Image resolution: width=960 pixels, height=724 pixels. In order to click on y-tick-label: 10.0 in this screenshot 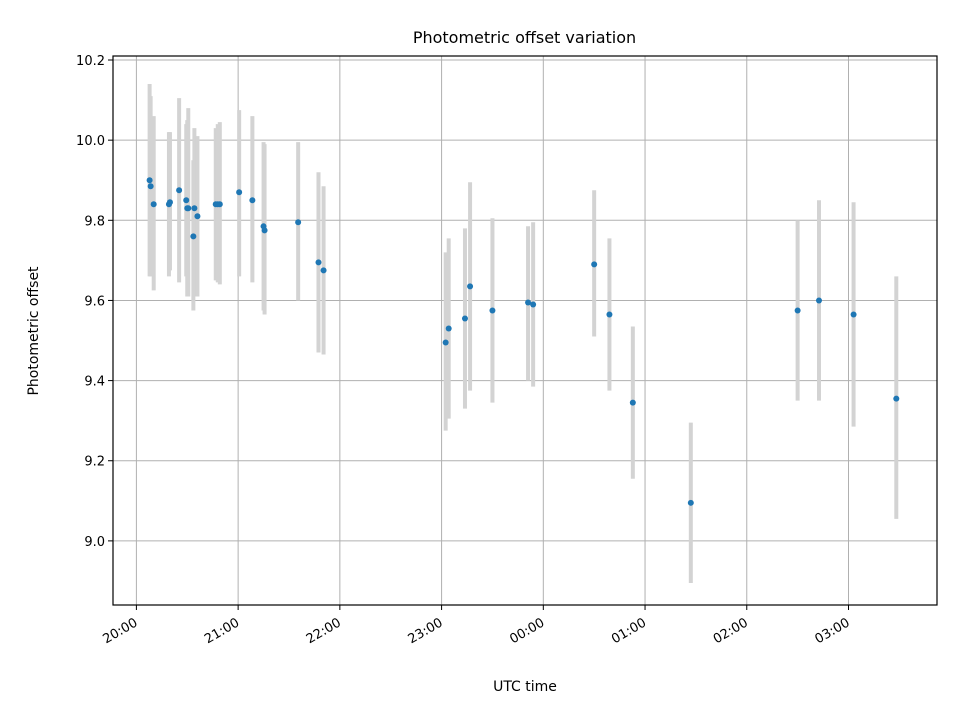, I will do `click(90, 141)`.